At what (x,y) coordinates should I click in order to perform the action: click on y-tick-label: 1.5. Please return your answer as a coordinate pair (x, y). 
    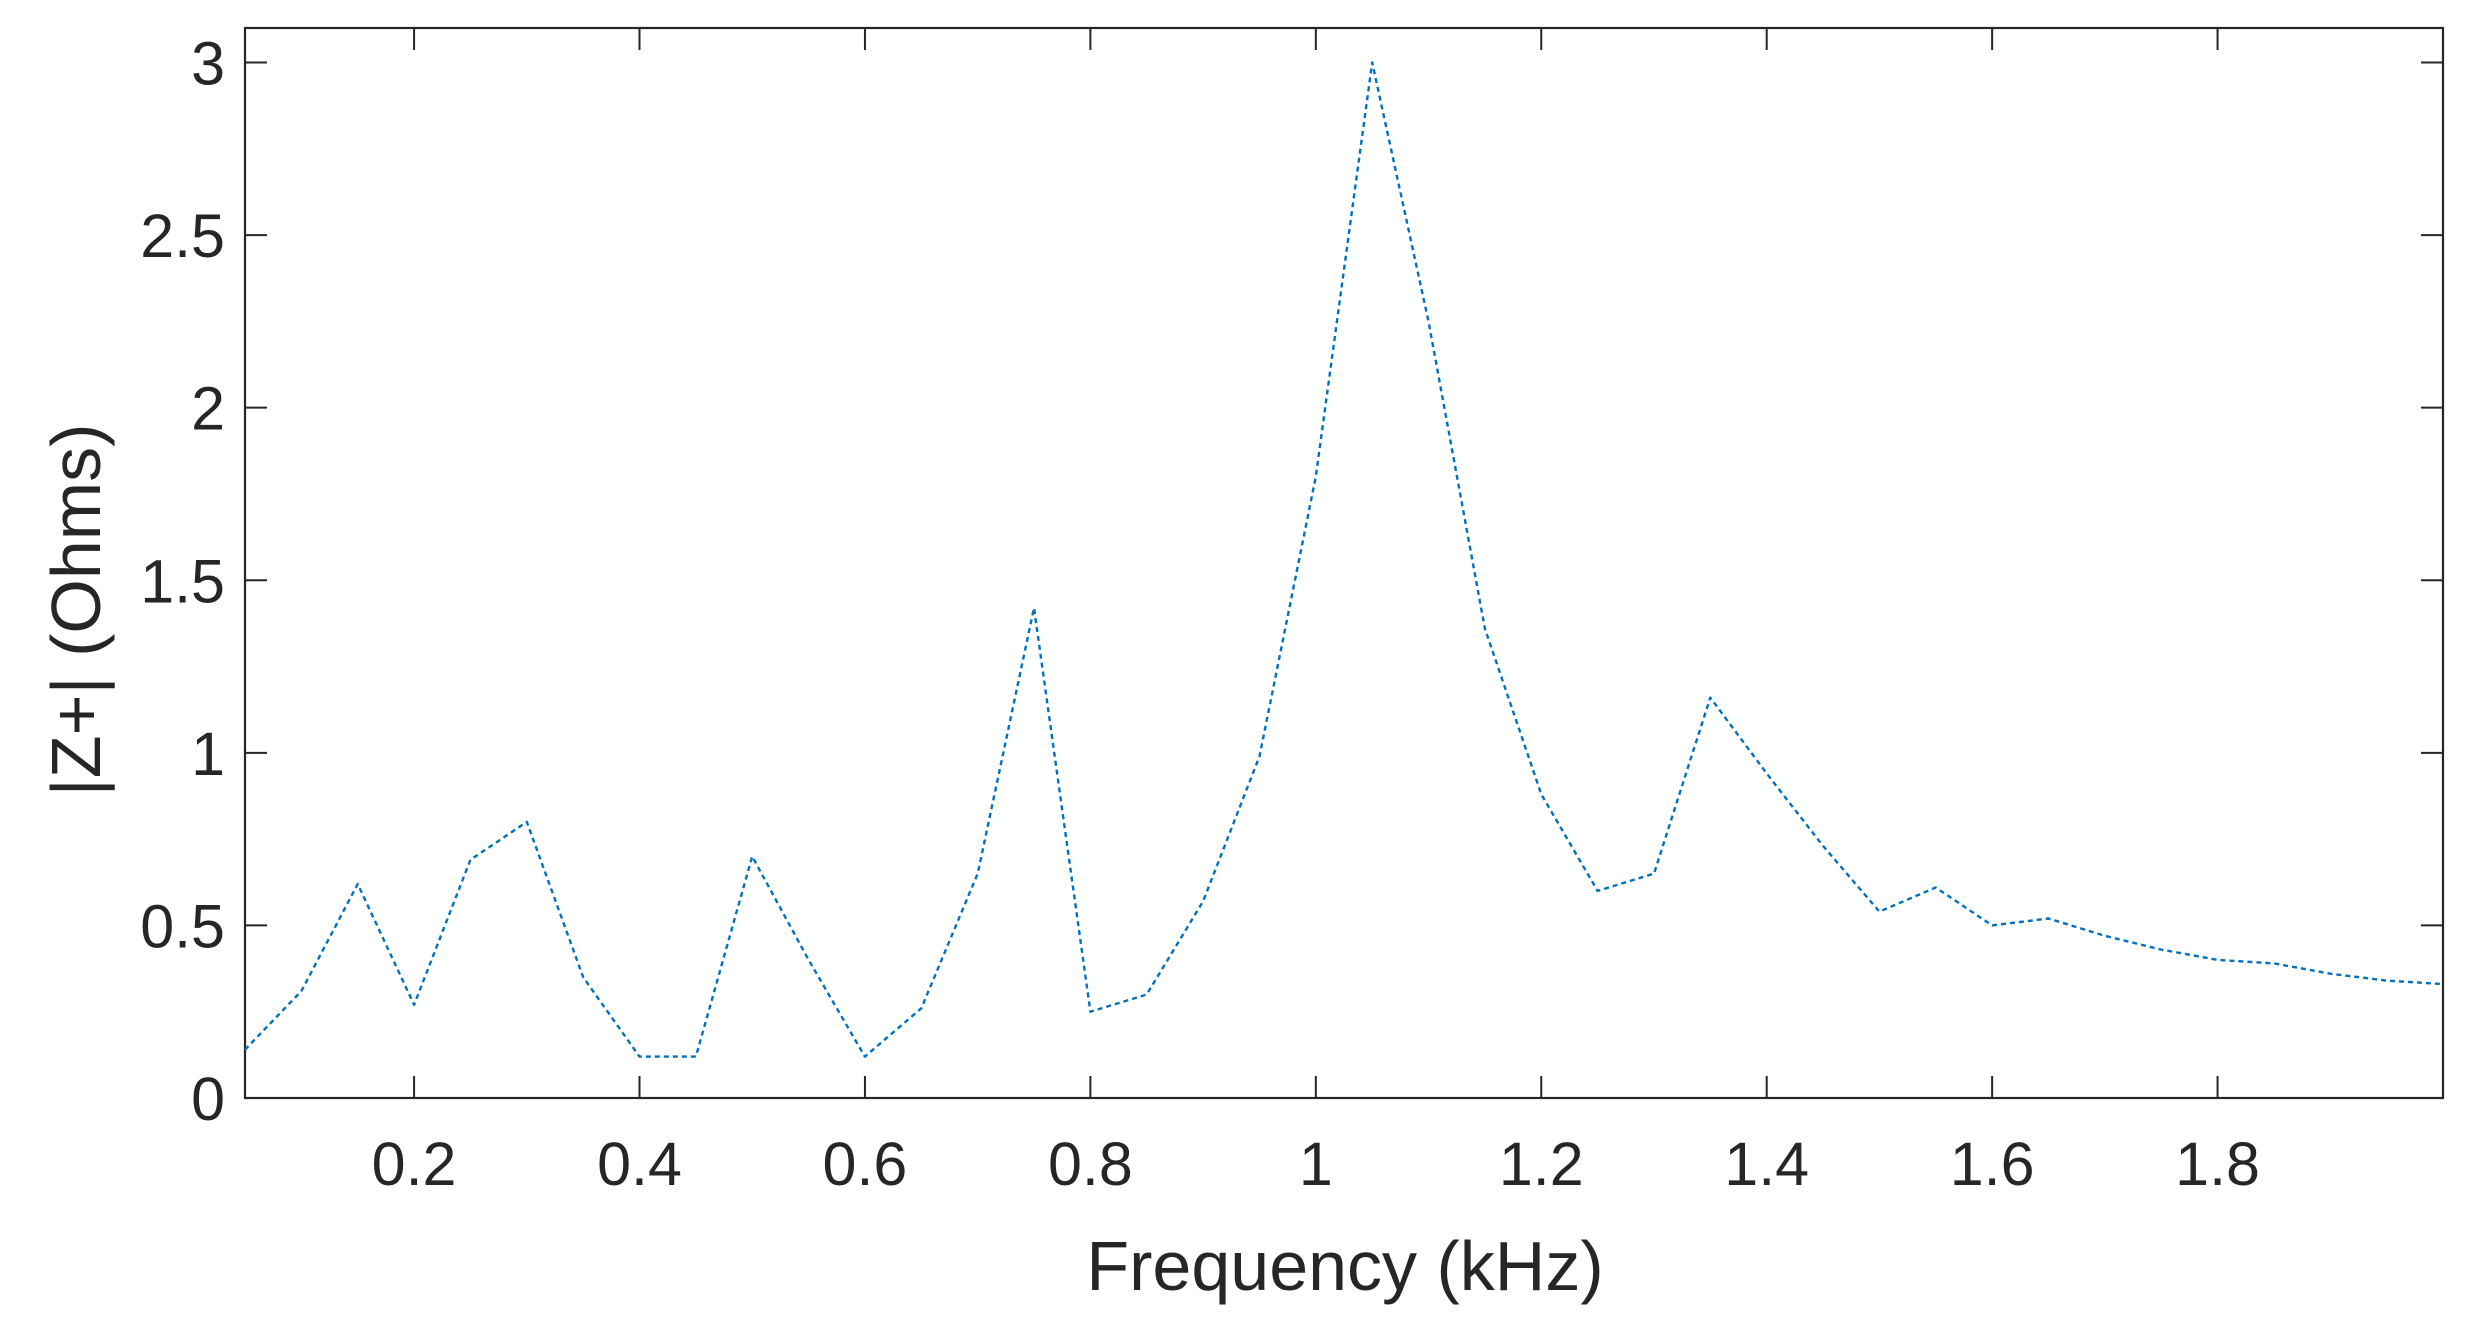
    Looking at the image, I should click on (182, 581).